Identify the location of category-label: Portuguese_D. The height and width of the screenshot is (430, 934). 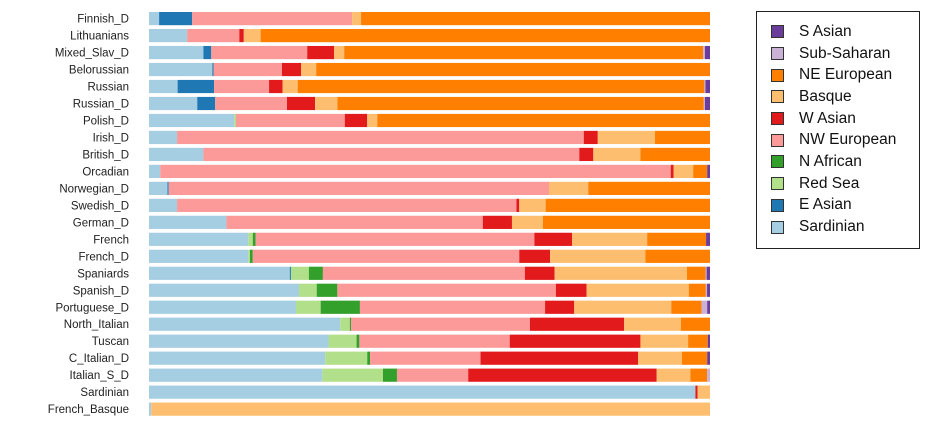
(92, 308).